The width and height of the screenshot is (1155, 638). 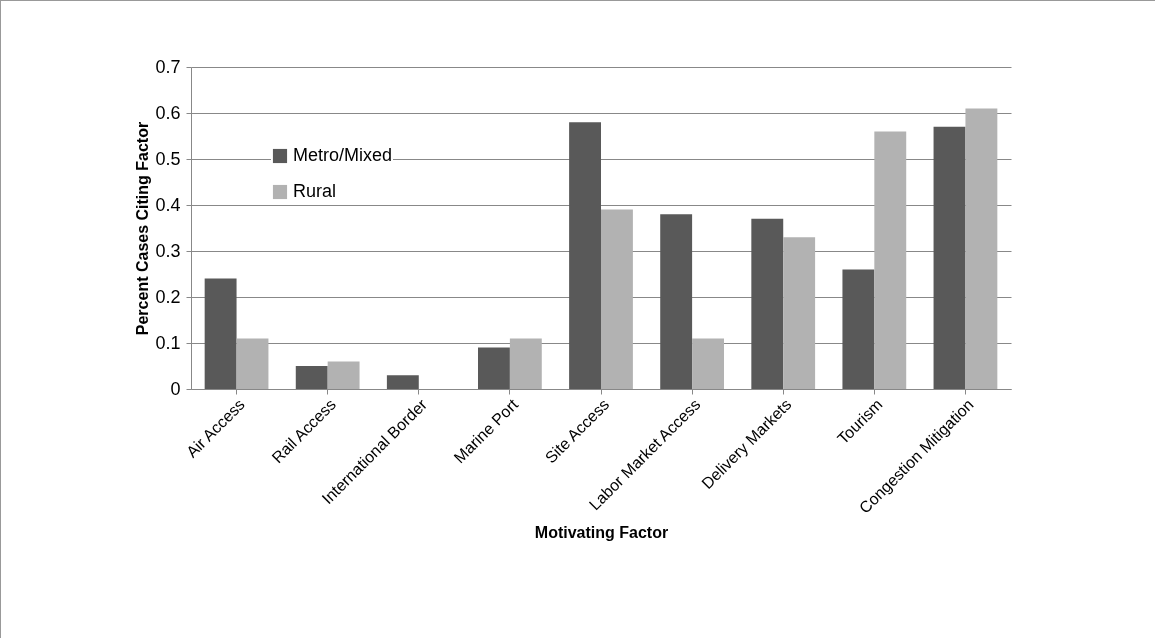 What do you see at coordinates (175, 388) in the screenshot?
I see `y-tick-label: 0` at bounding box center [175, 388].